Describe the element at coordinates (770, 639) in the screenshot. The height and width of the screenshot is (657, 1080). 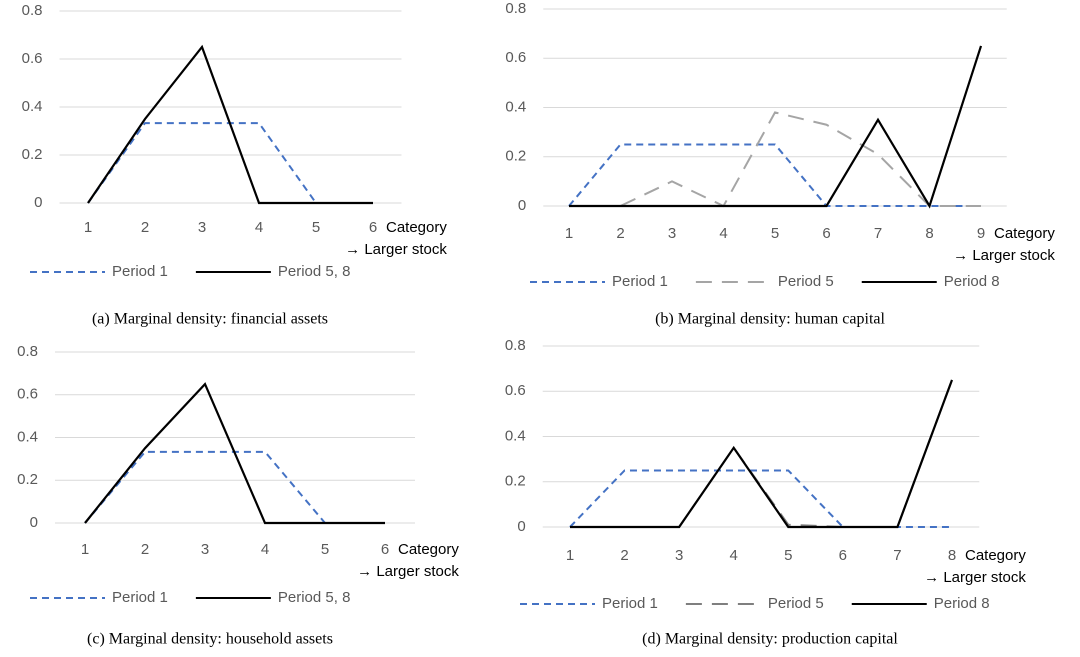
I see `caption: (d) Marginal density: production capital` at that location.